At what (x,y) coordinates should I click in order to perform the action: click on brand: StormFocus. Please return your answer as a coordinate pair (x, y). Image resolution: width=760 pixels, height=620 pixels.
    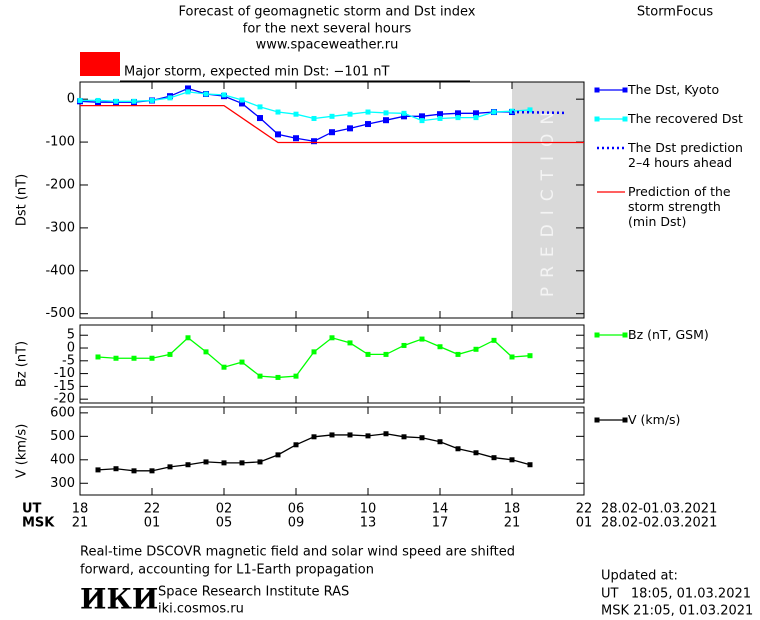
    Looking at the image, I should click on (675, 12).